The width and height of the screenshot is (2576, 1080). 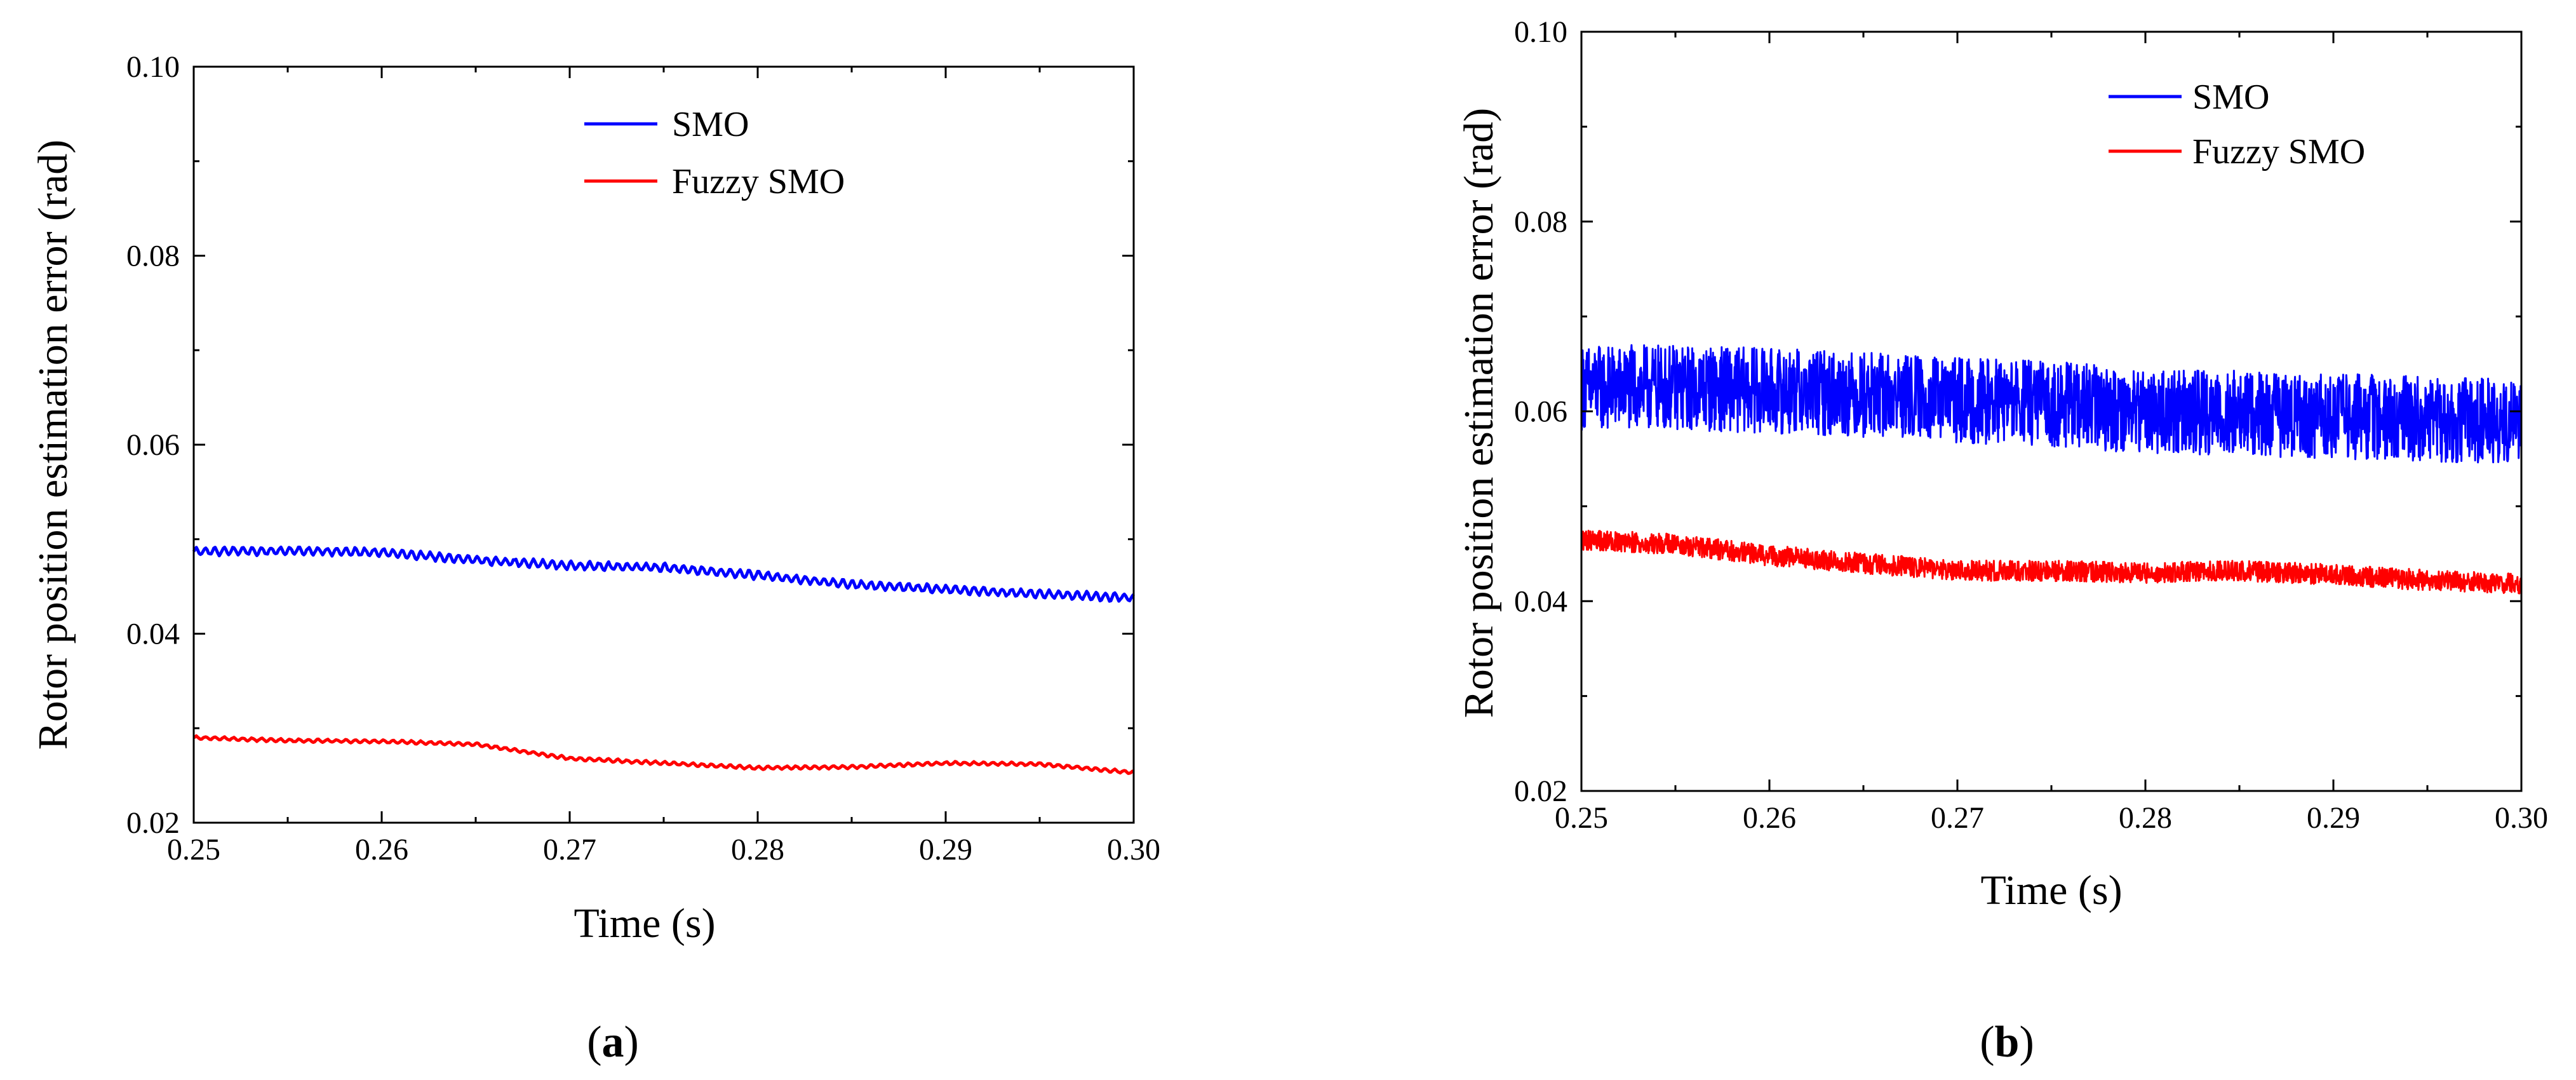 I want to click on panel-caption-b: (b), so click(x=2007, y=1042).